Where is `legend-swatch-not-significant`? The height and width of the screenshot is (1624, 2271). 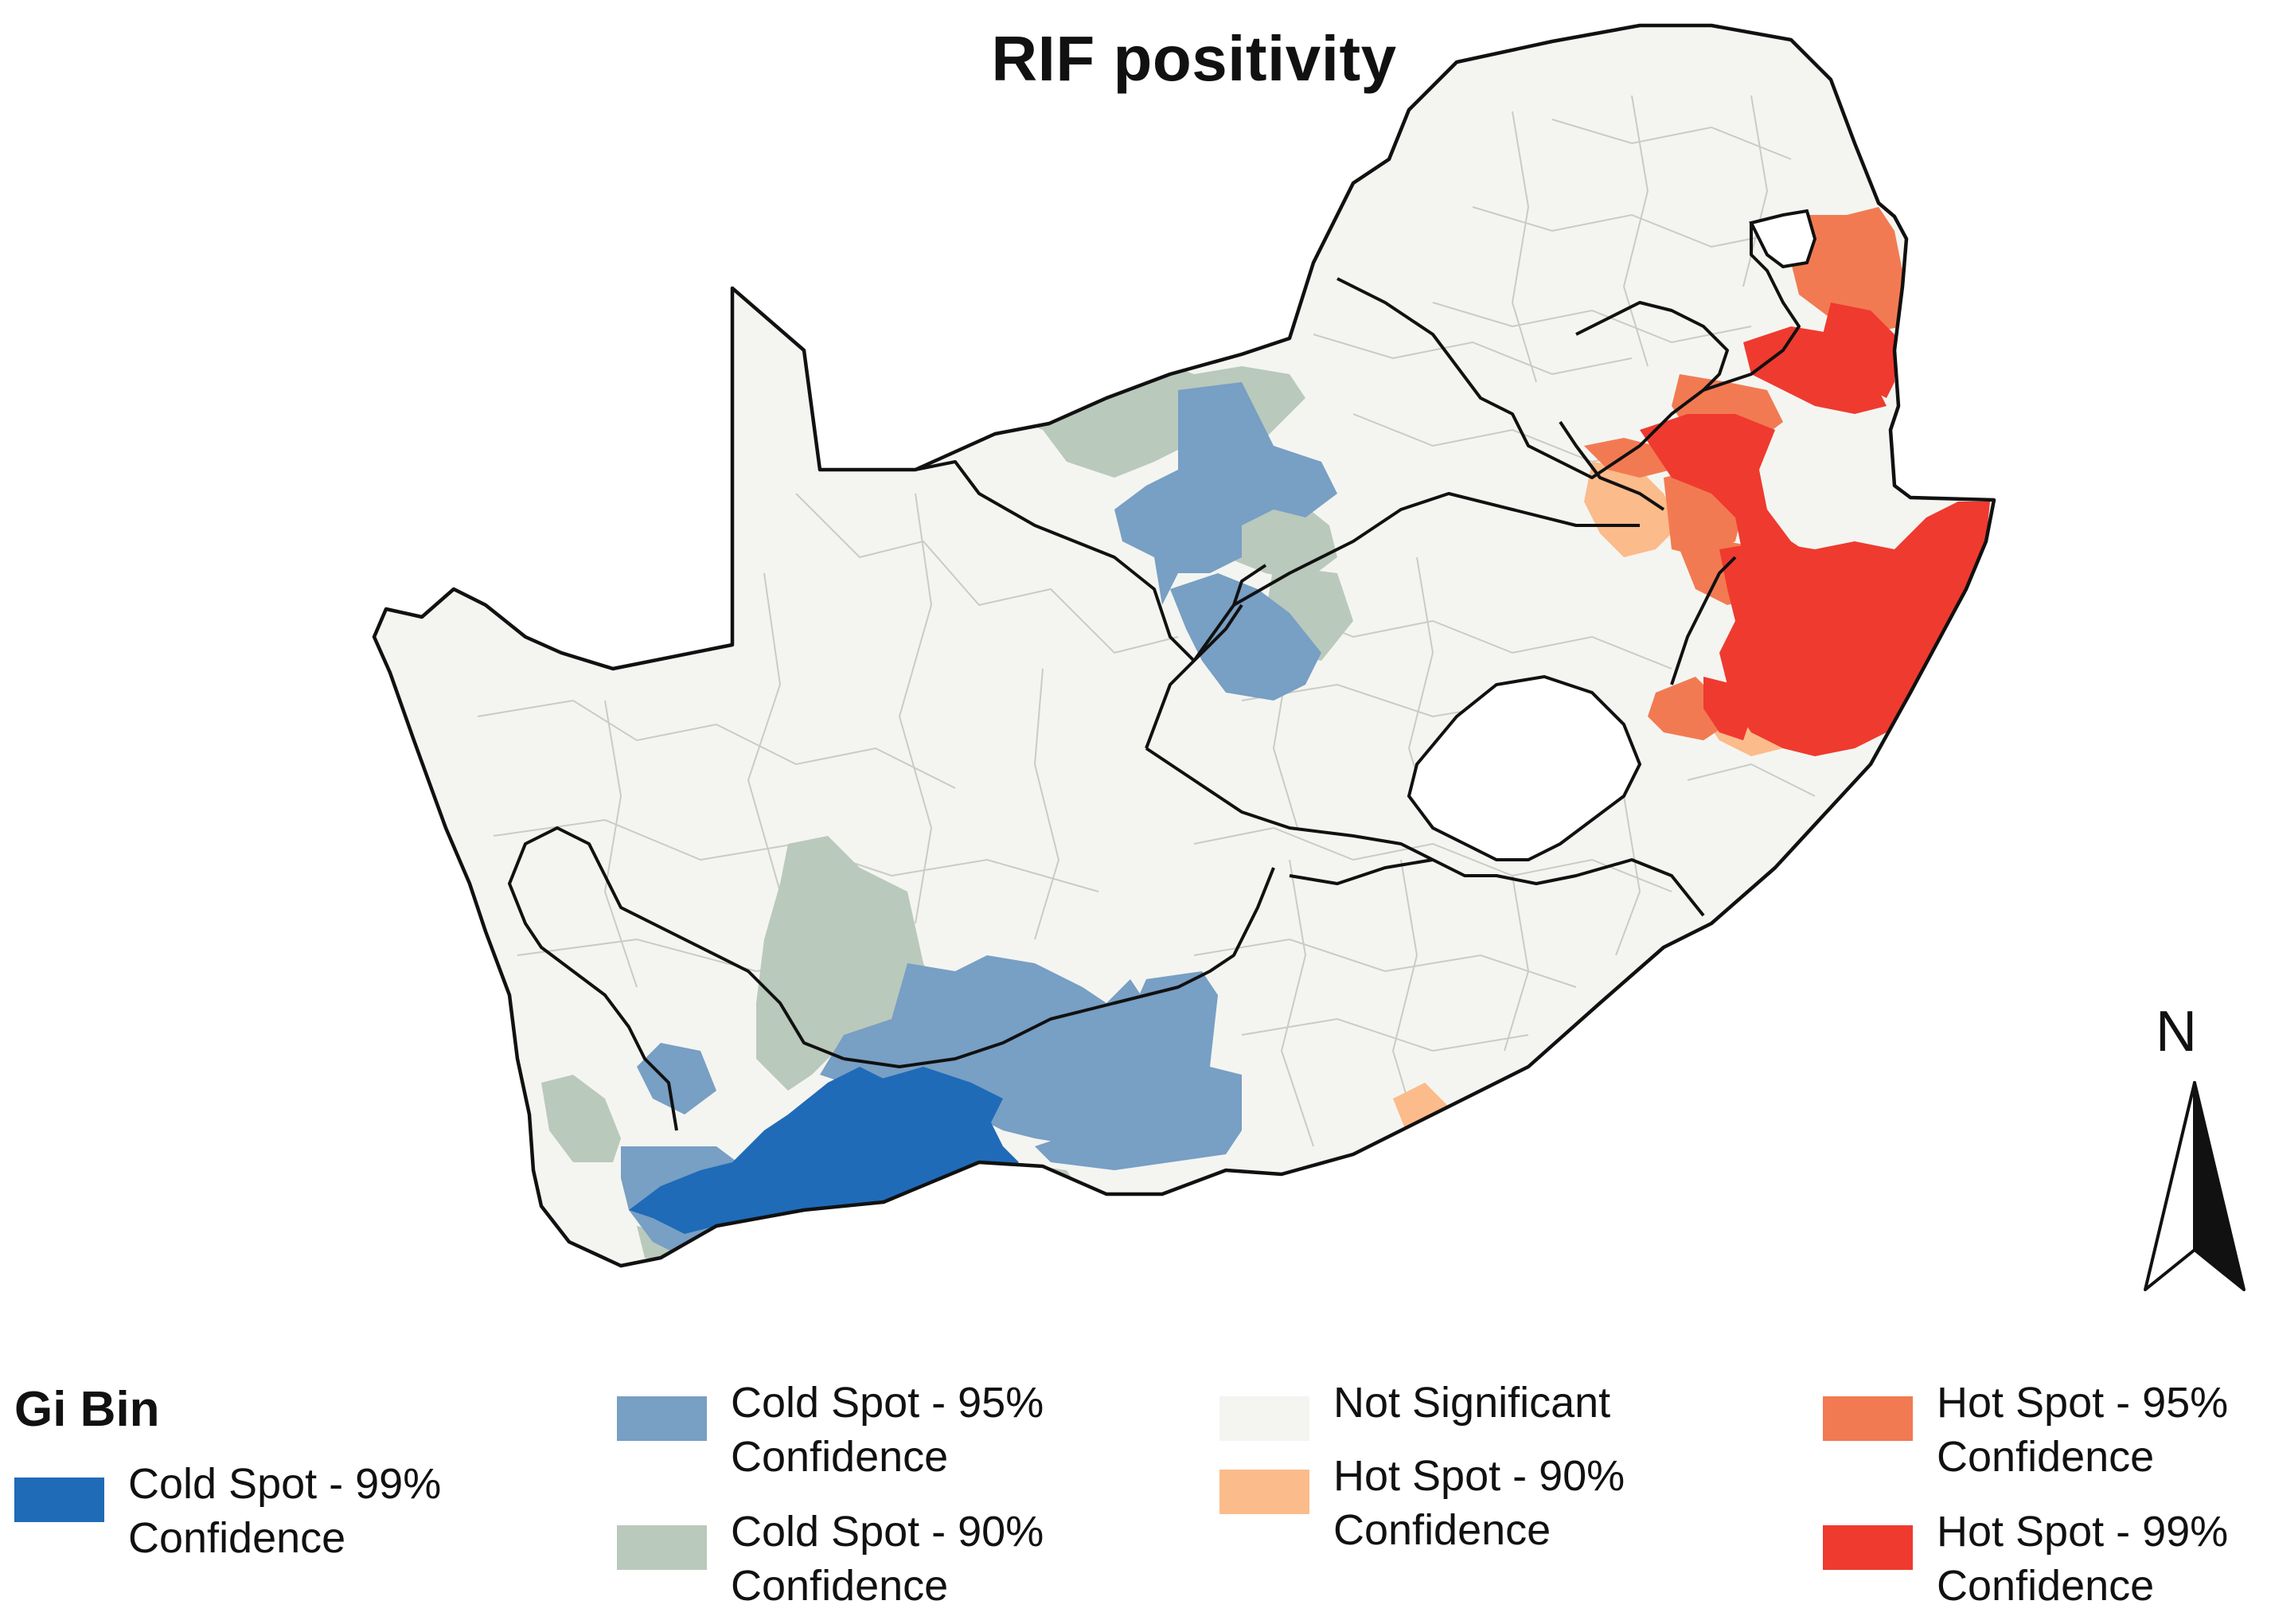 legend-swatch-not-significant is located at coordinates (1264, 1418).